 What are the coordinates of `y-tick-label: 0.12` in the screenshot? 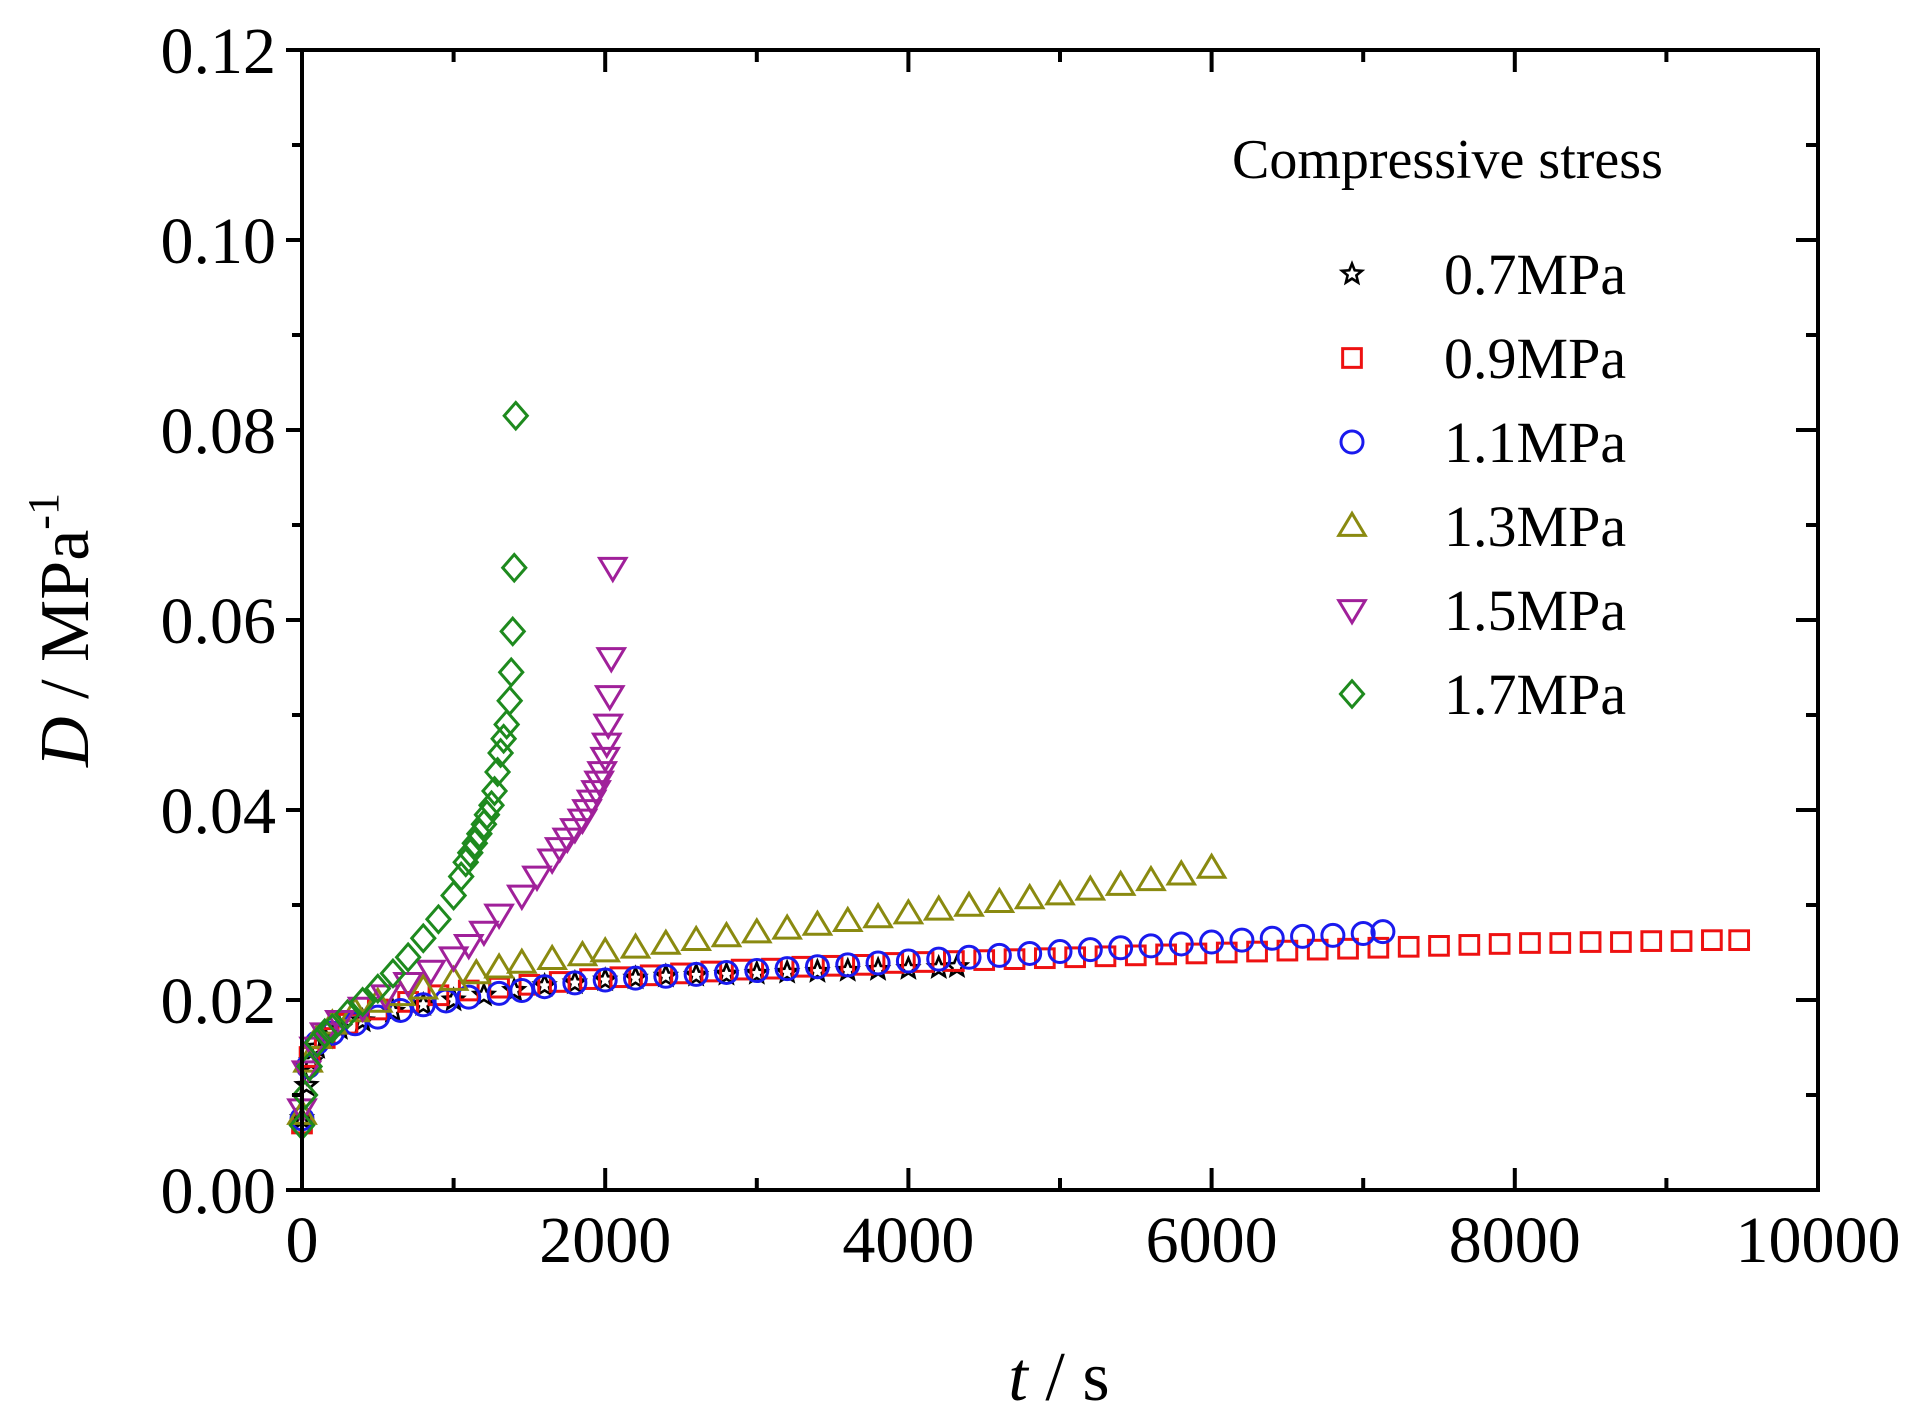 It's located at (219, 51).